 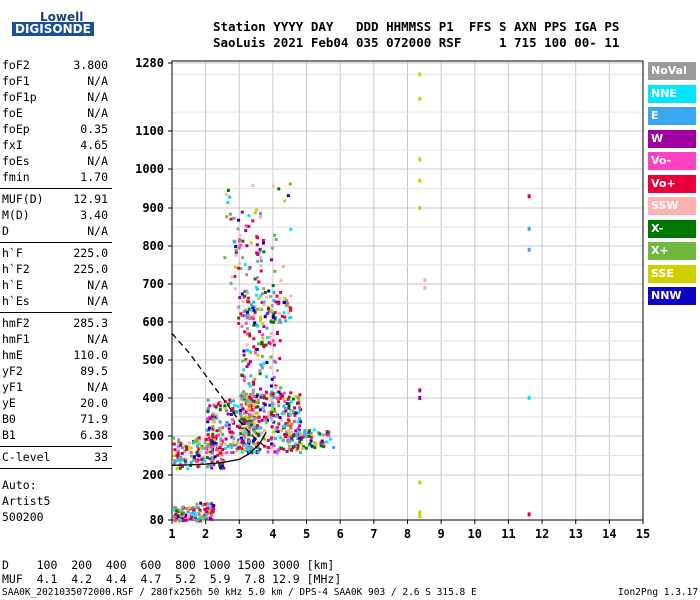 What do you see at coordinates (94, 145) in the screenshot?
I see `param-value: 4.65` at bounding box center [94, 145].